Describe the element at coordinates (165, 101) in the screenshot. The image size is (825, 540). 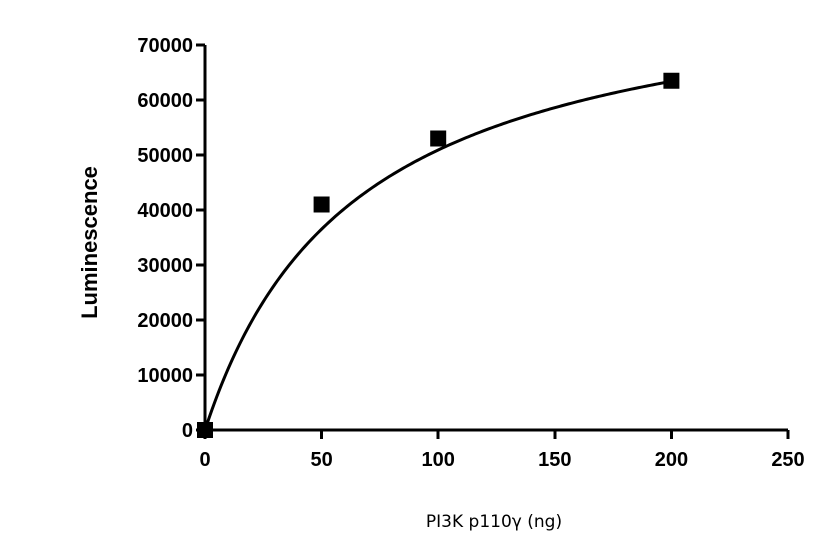
I see `y-tick-label: 60000` at that location.